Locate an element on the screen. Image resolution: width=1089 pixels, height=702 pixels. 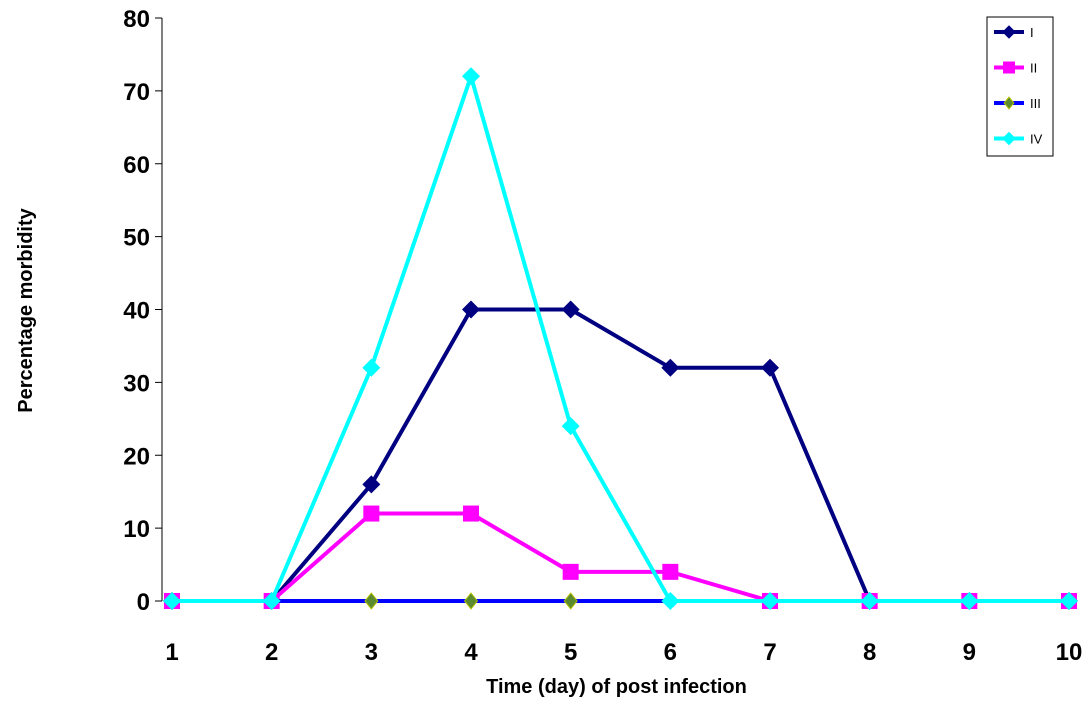
legend-item-i: I is located at coordinates (1014, 32).